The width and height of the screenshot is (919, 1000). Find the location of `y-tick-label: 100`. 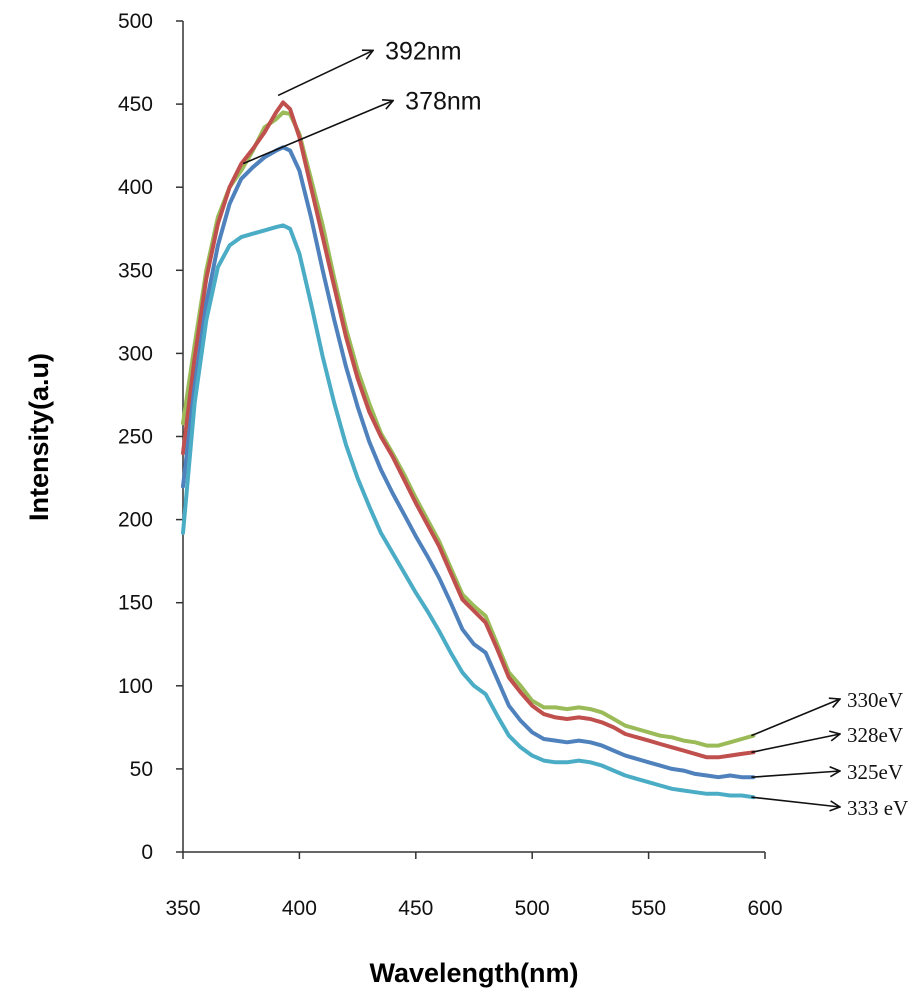

y-tick-label: 100 is located at coordinates (135, 686).